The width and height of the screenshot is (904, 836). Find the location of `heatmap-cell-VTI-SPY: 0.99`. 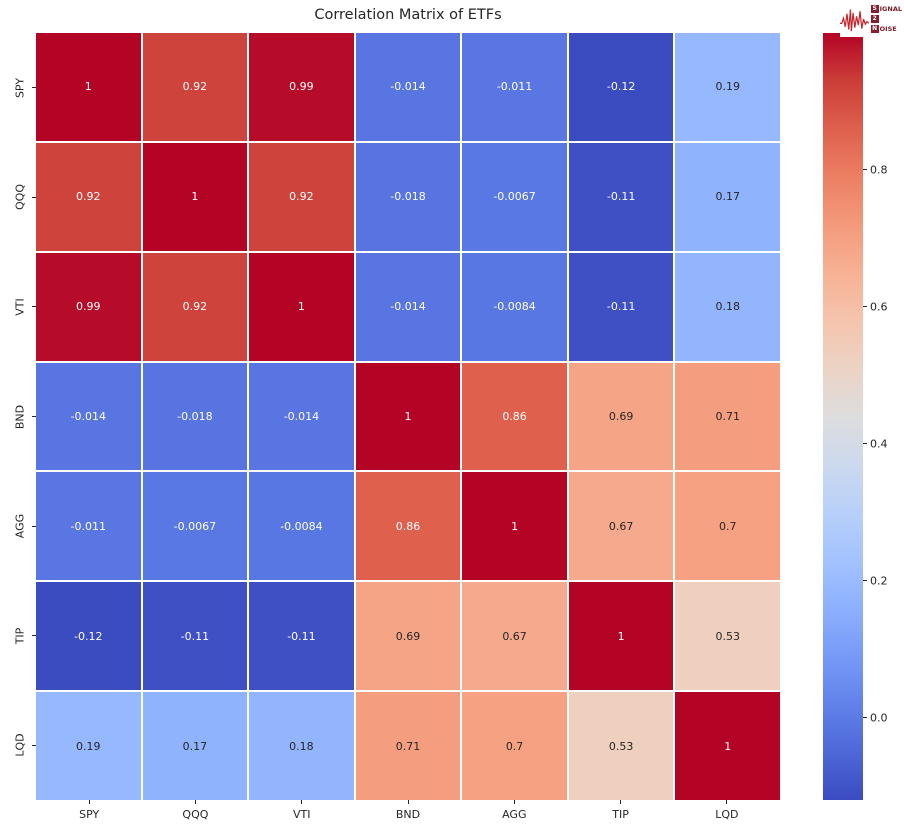

heatmap-cell-VTI-SPY: 0.99 is located at coordinates (88, 306).